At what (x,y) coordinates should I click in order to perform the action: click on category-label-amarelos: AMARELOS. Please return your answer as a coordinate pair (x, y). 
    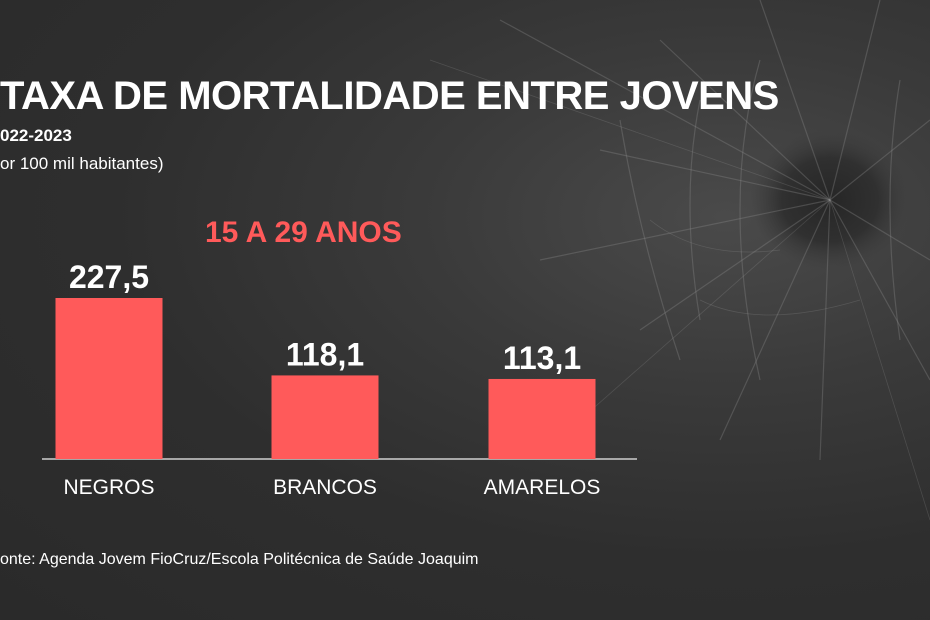
    Looking at the image, I should click on (542, 487).